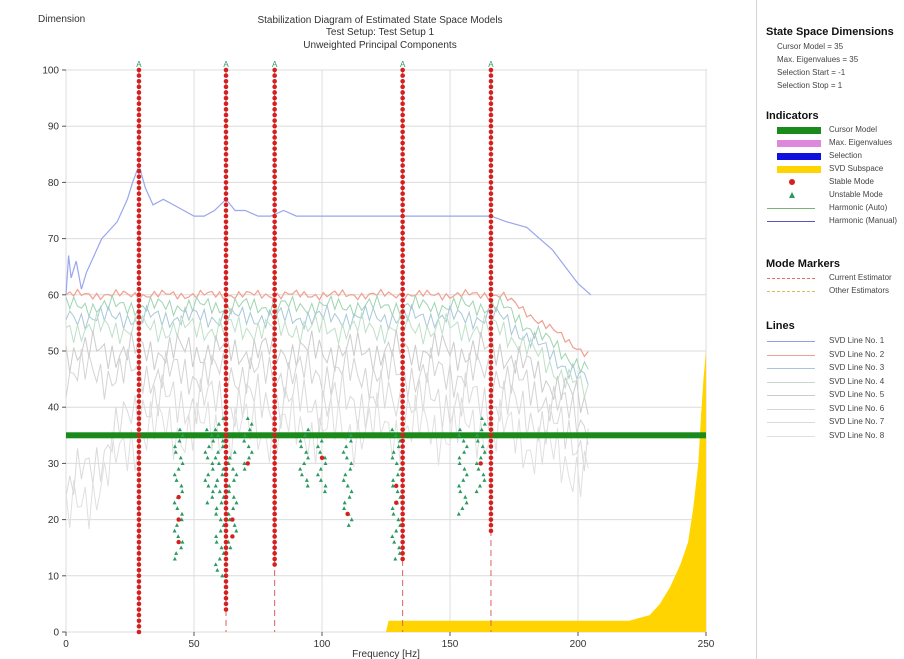  I want to click on legend-label: SVD Line No. 7, so click(857, 421).